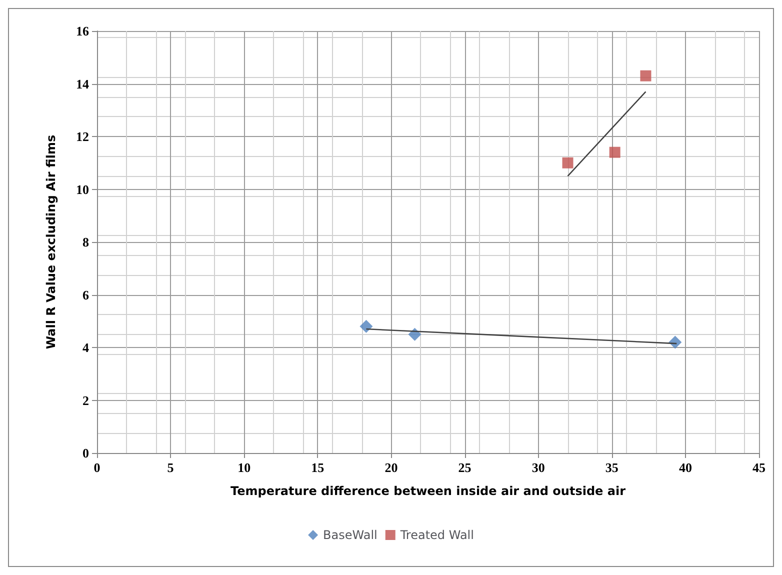 The height and width of the screenshot is (575, 782). Describe the element at coordinates (465, 467) in the screenshot. I see `x-tick-label: 25` at that location.